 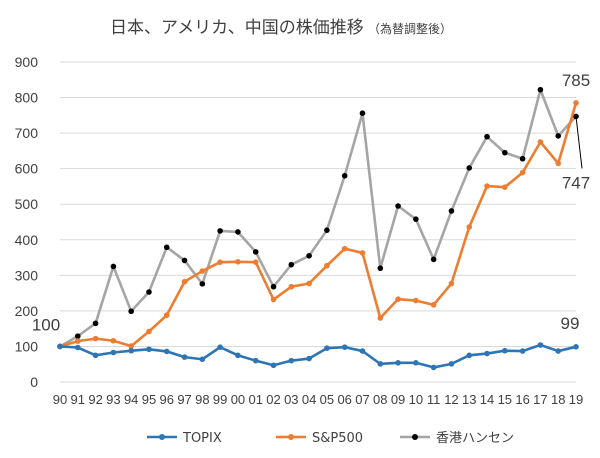 I want to click on x-tick-label: 16, so click(x=522, y=399).